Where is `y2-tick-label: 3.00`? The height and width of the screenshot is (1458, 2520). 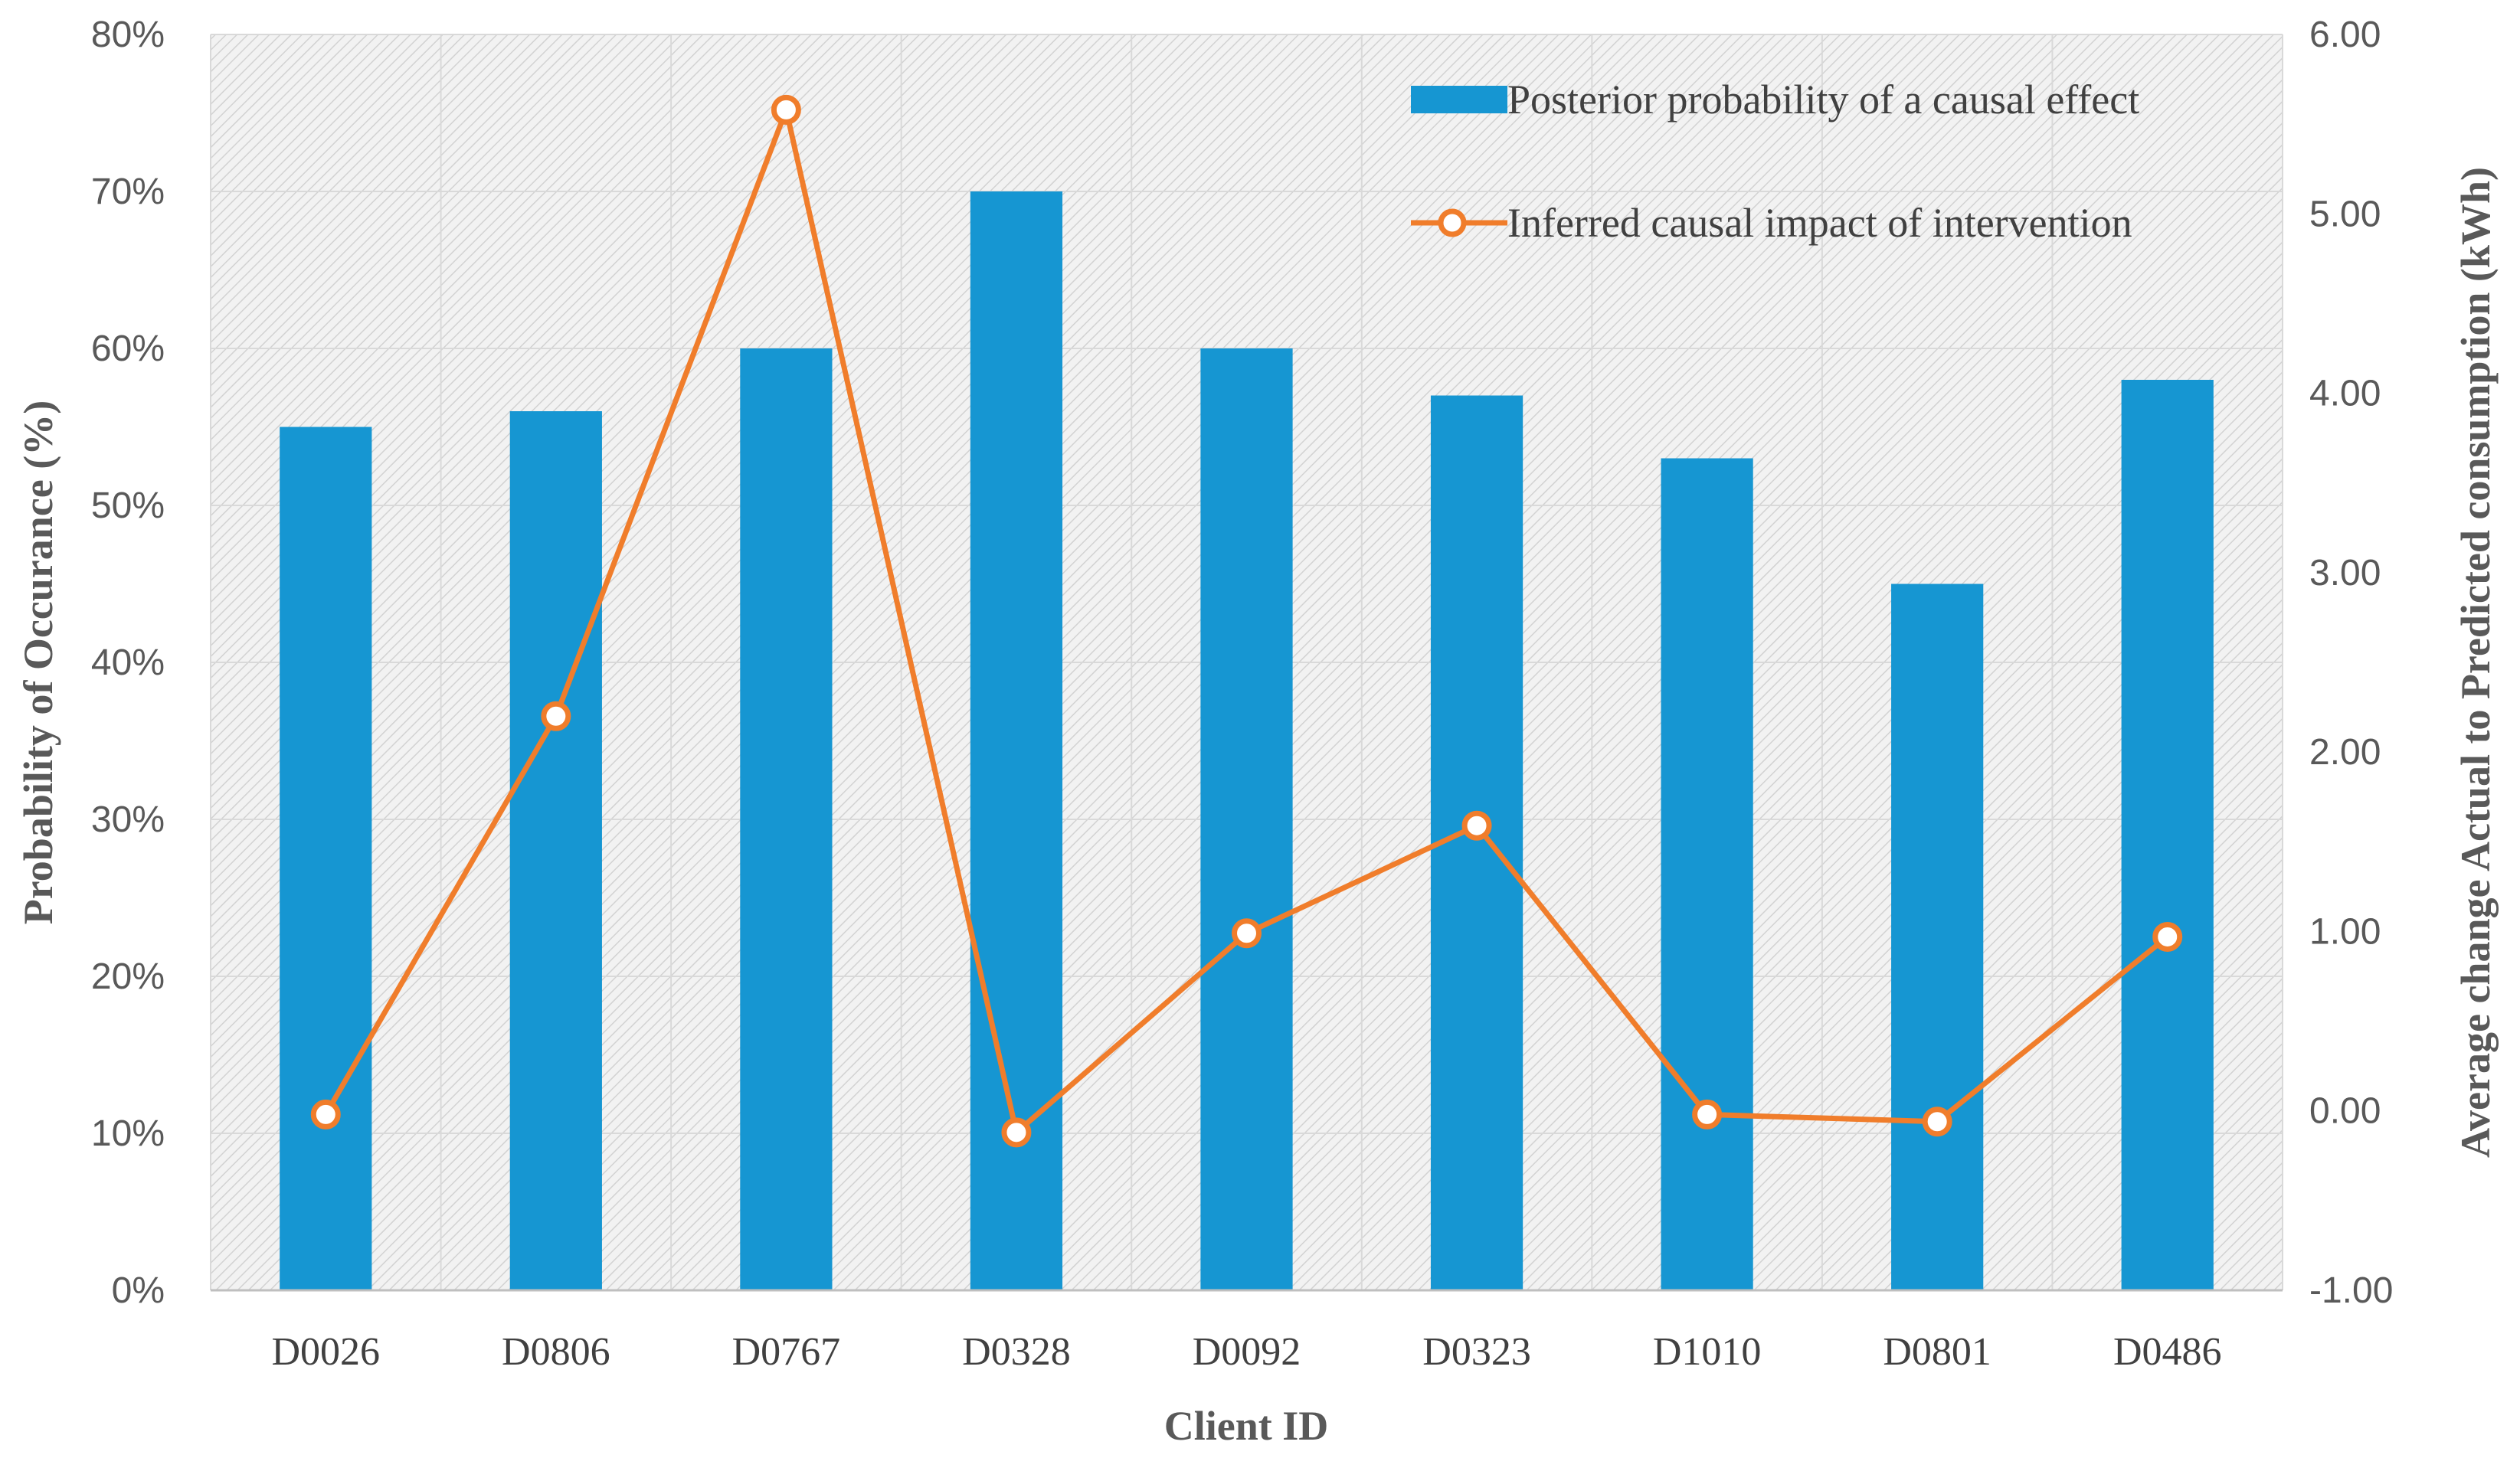 y2-tick-label: 3.00 is located at coordinates (2345, 573).